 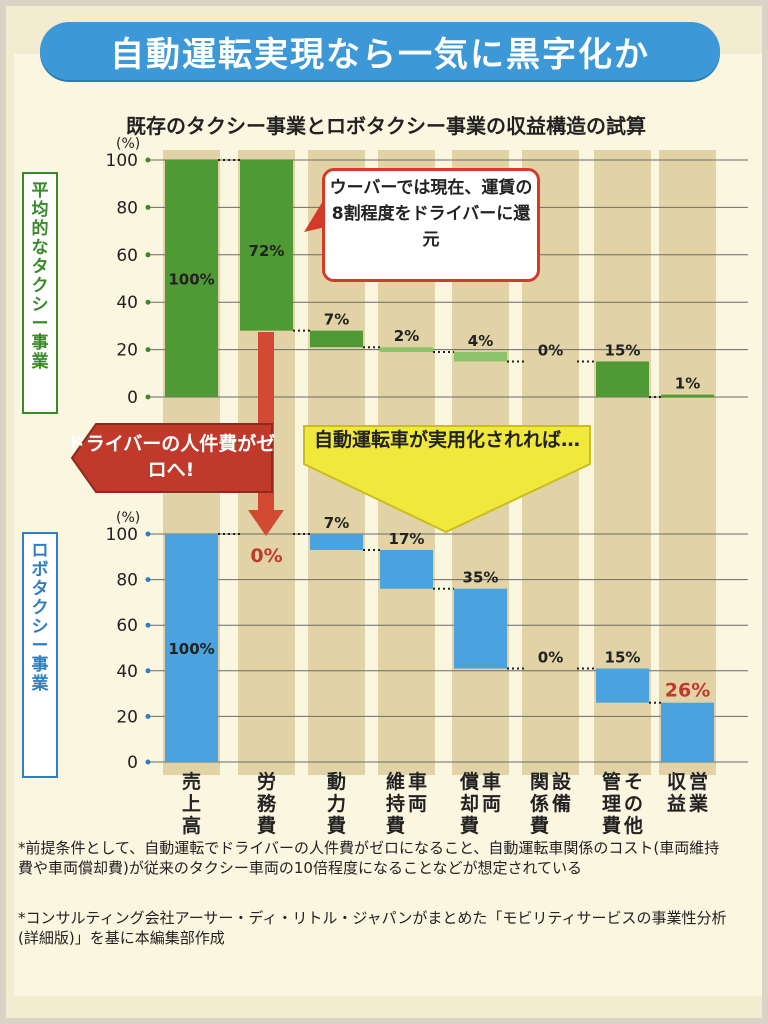 What do you see at coordinates (611, 804) in the screenshot?
I see `x-axis-char: 理` at bounding box center [611, 804].